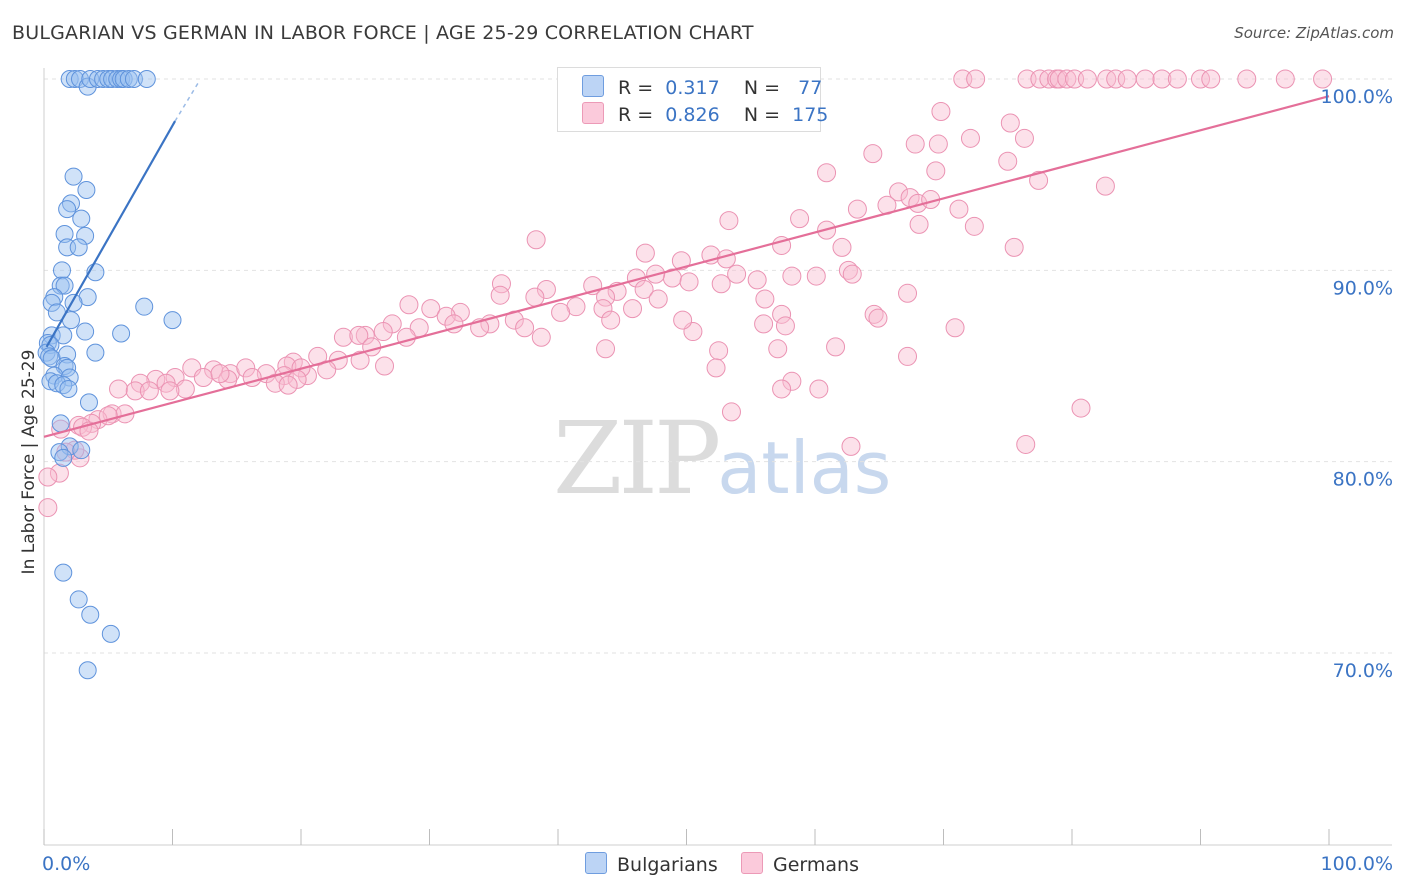  Describe the element at coordinates (637, 458) in the screenshot. I see `watermark-zip: ZIP` at that location.